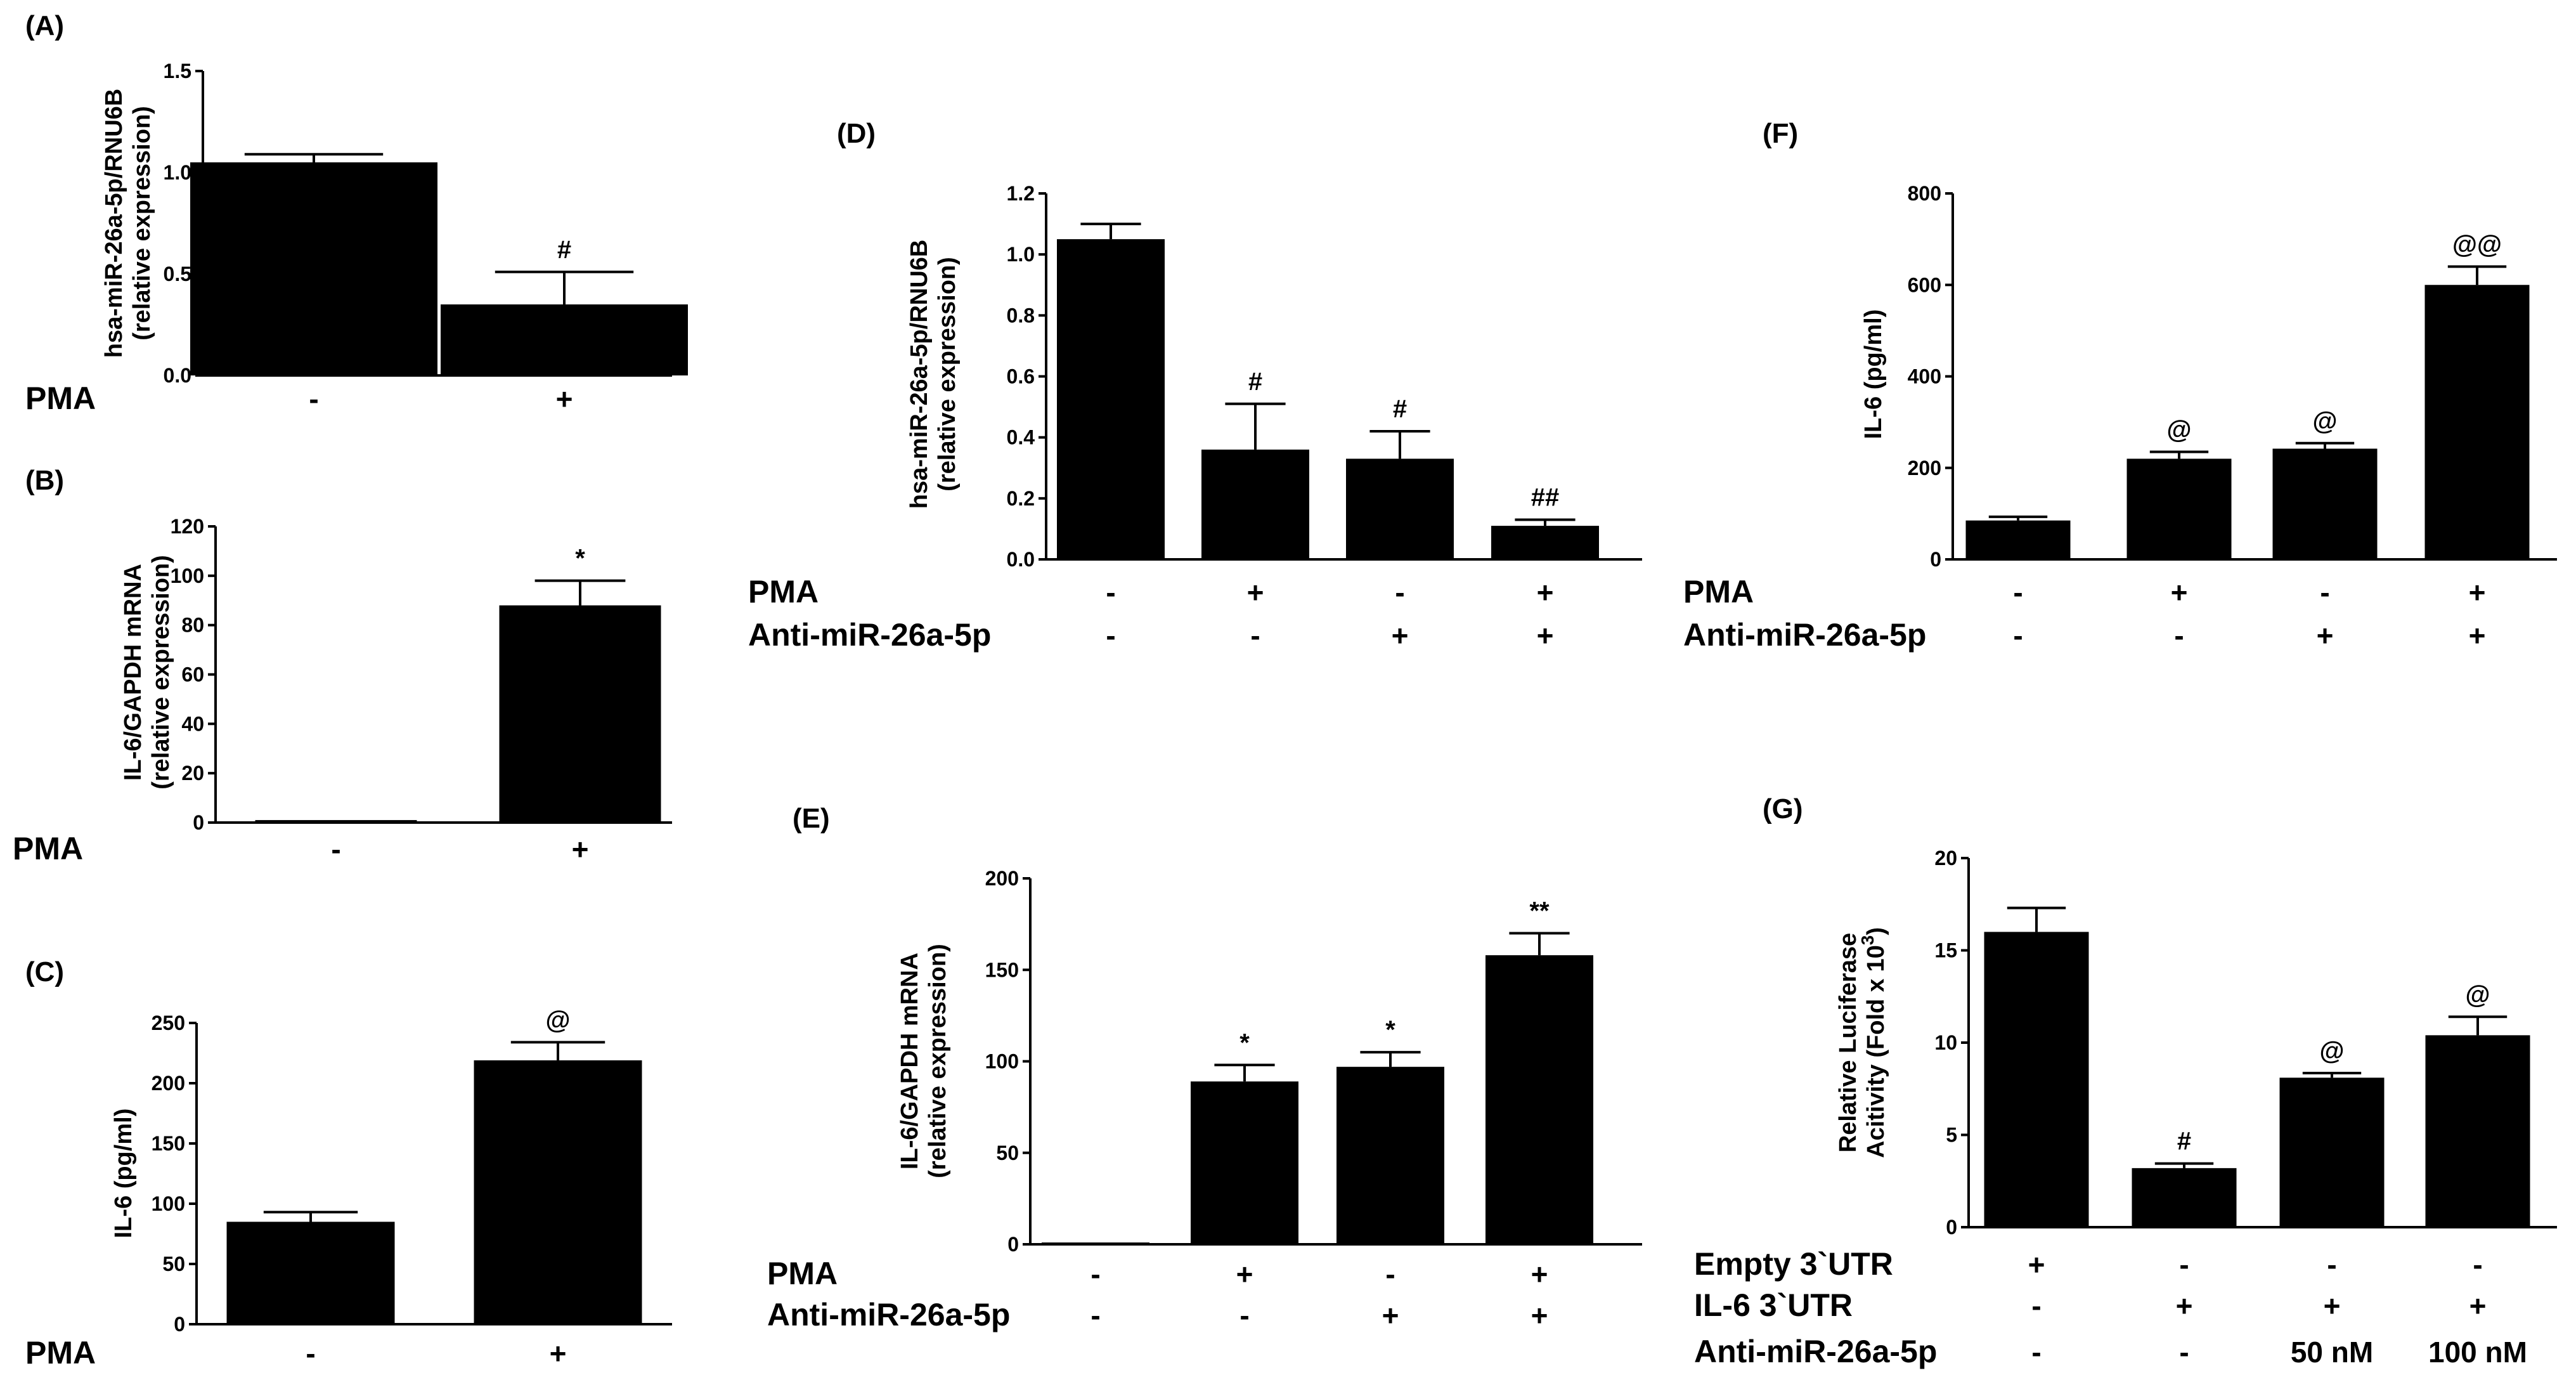 This screenshot has width=2576, height=1387. What do you see at coordinates (2477, 1352) in the screenshot?
I see `condition-symbol: 100 nM` at bounding box center [2477, 1352].